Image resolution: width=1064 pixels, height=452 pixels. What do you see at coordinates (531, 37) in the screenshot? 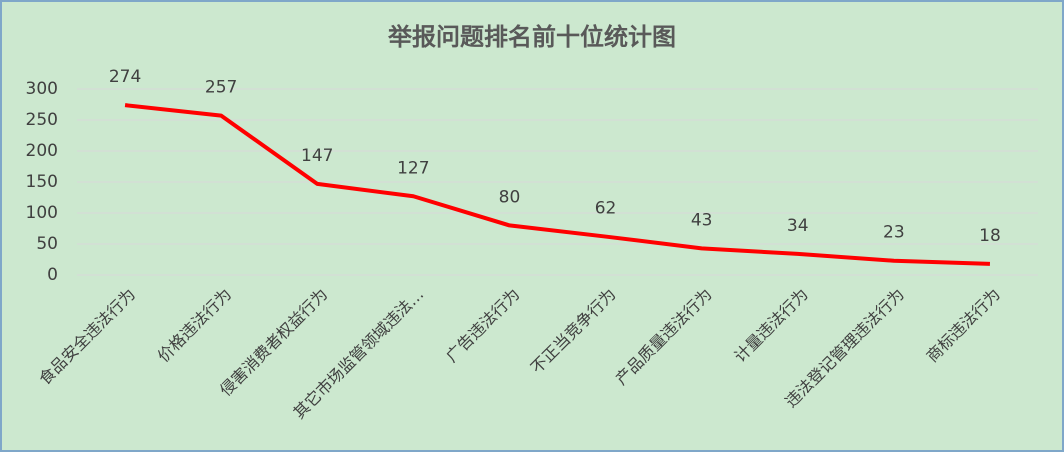
I see `chart-title: 举报问题排名前十位统计图` at bounding box center [531, 37].